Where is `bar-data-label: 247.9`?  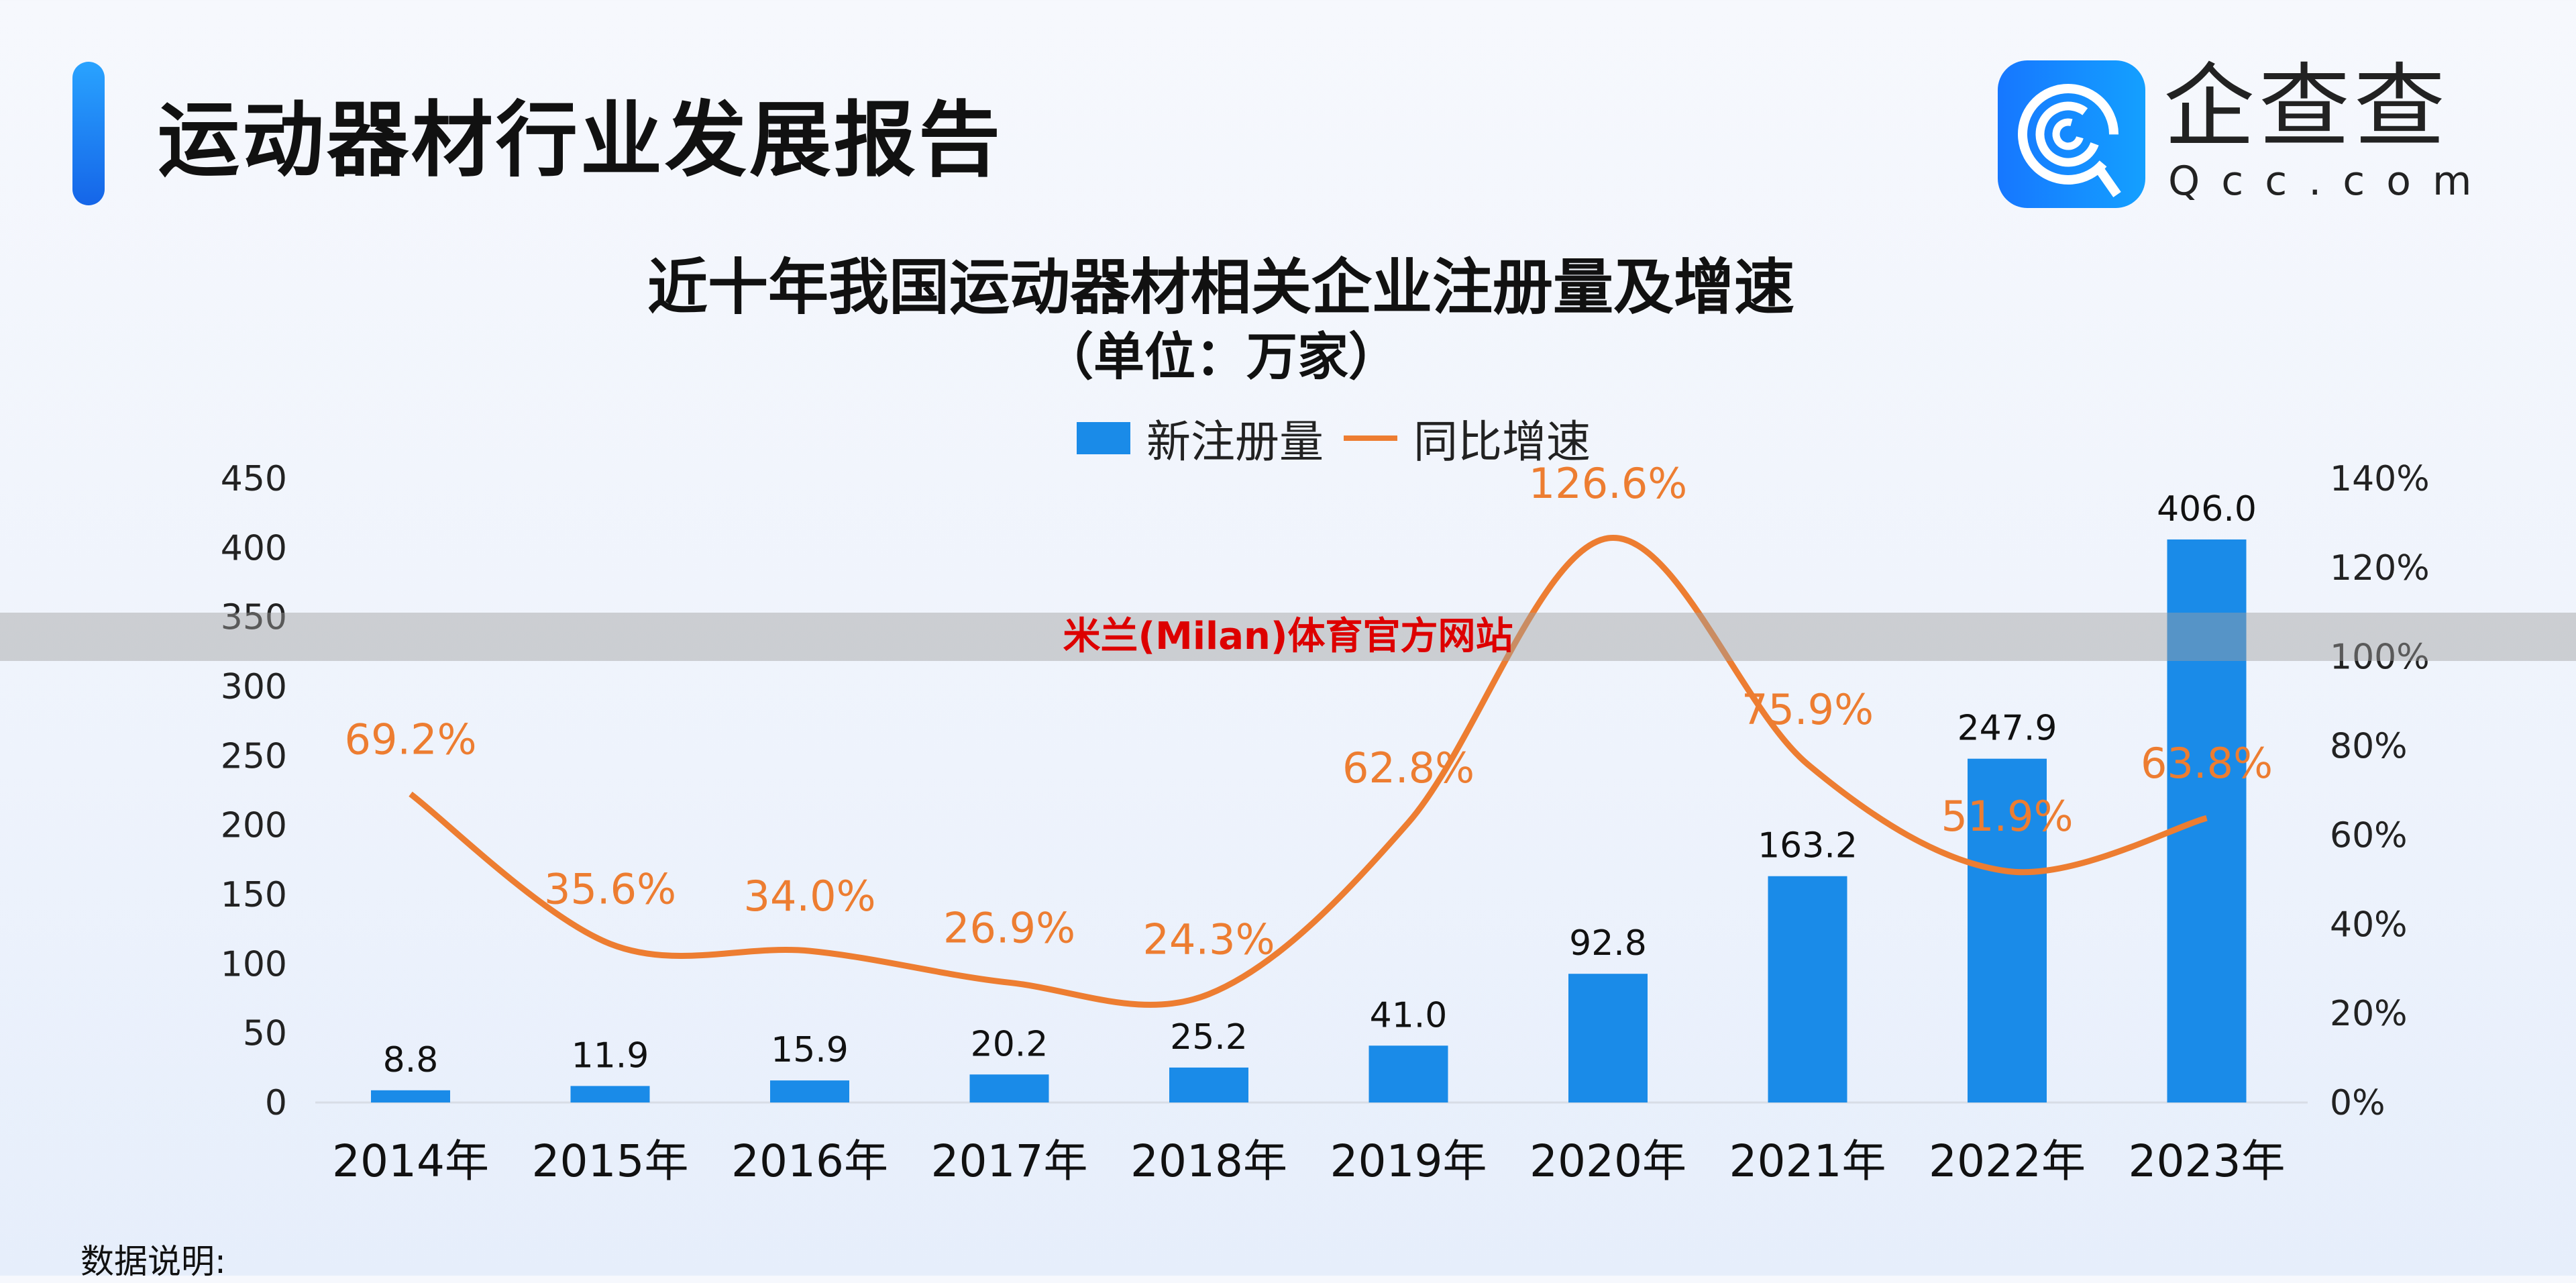 bar-data-label: 247.9 is located at coordinates (2007, 729).